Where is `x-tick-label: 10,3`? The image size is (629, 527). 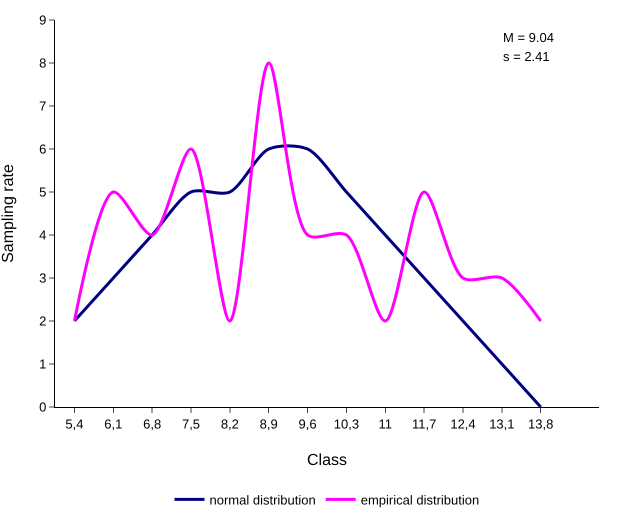 x-tick-label: 10,3 is located at coordinates (347, 424).